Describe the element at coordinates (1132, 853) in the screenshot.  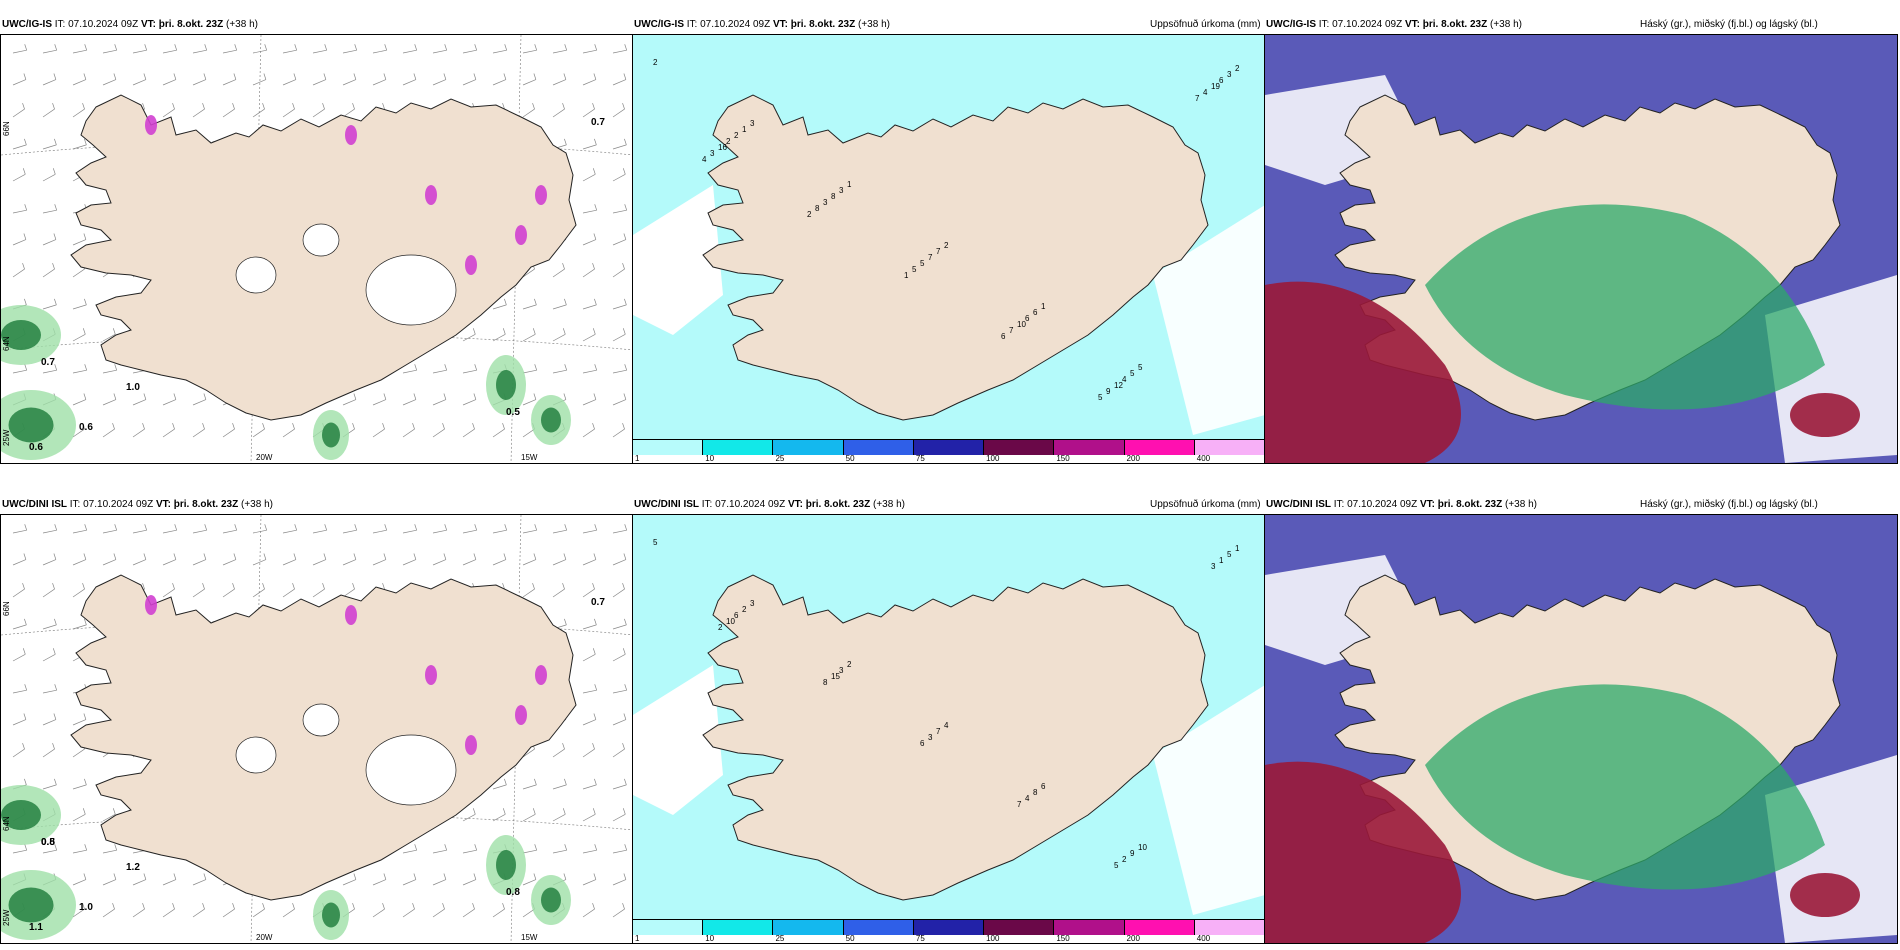
I see `precip-value-label: 9` at that location.